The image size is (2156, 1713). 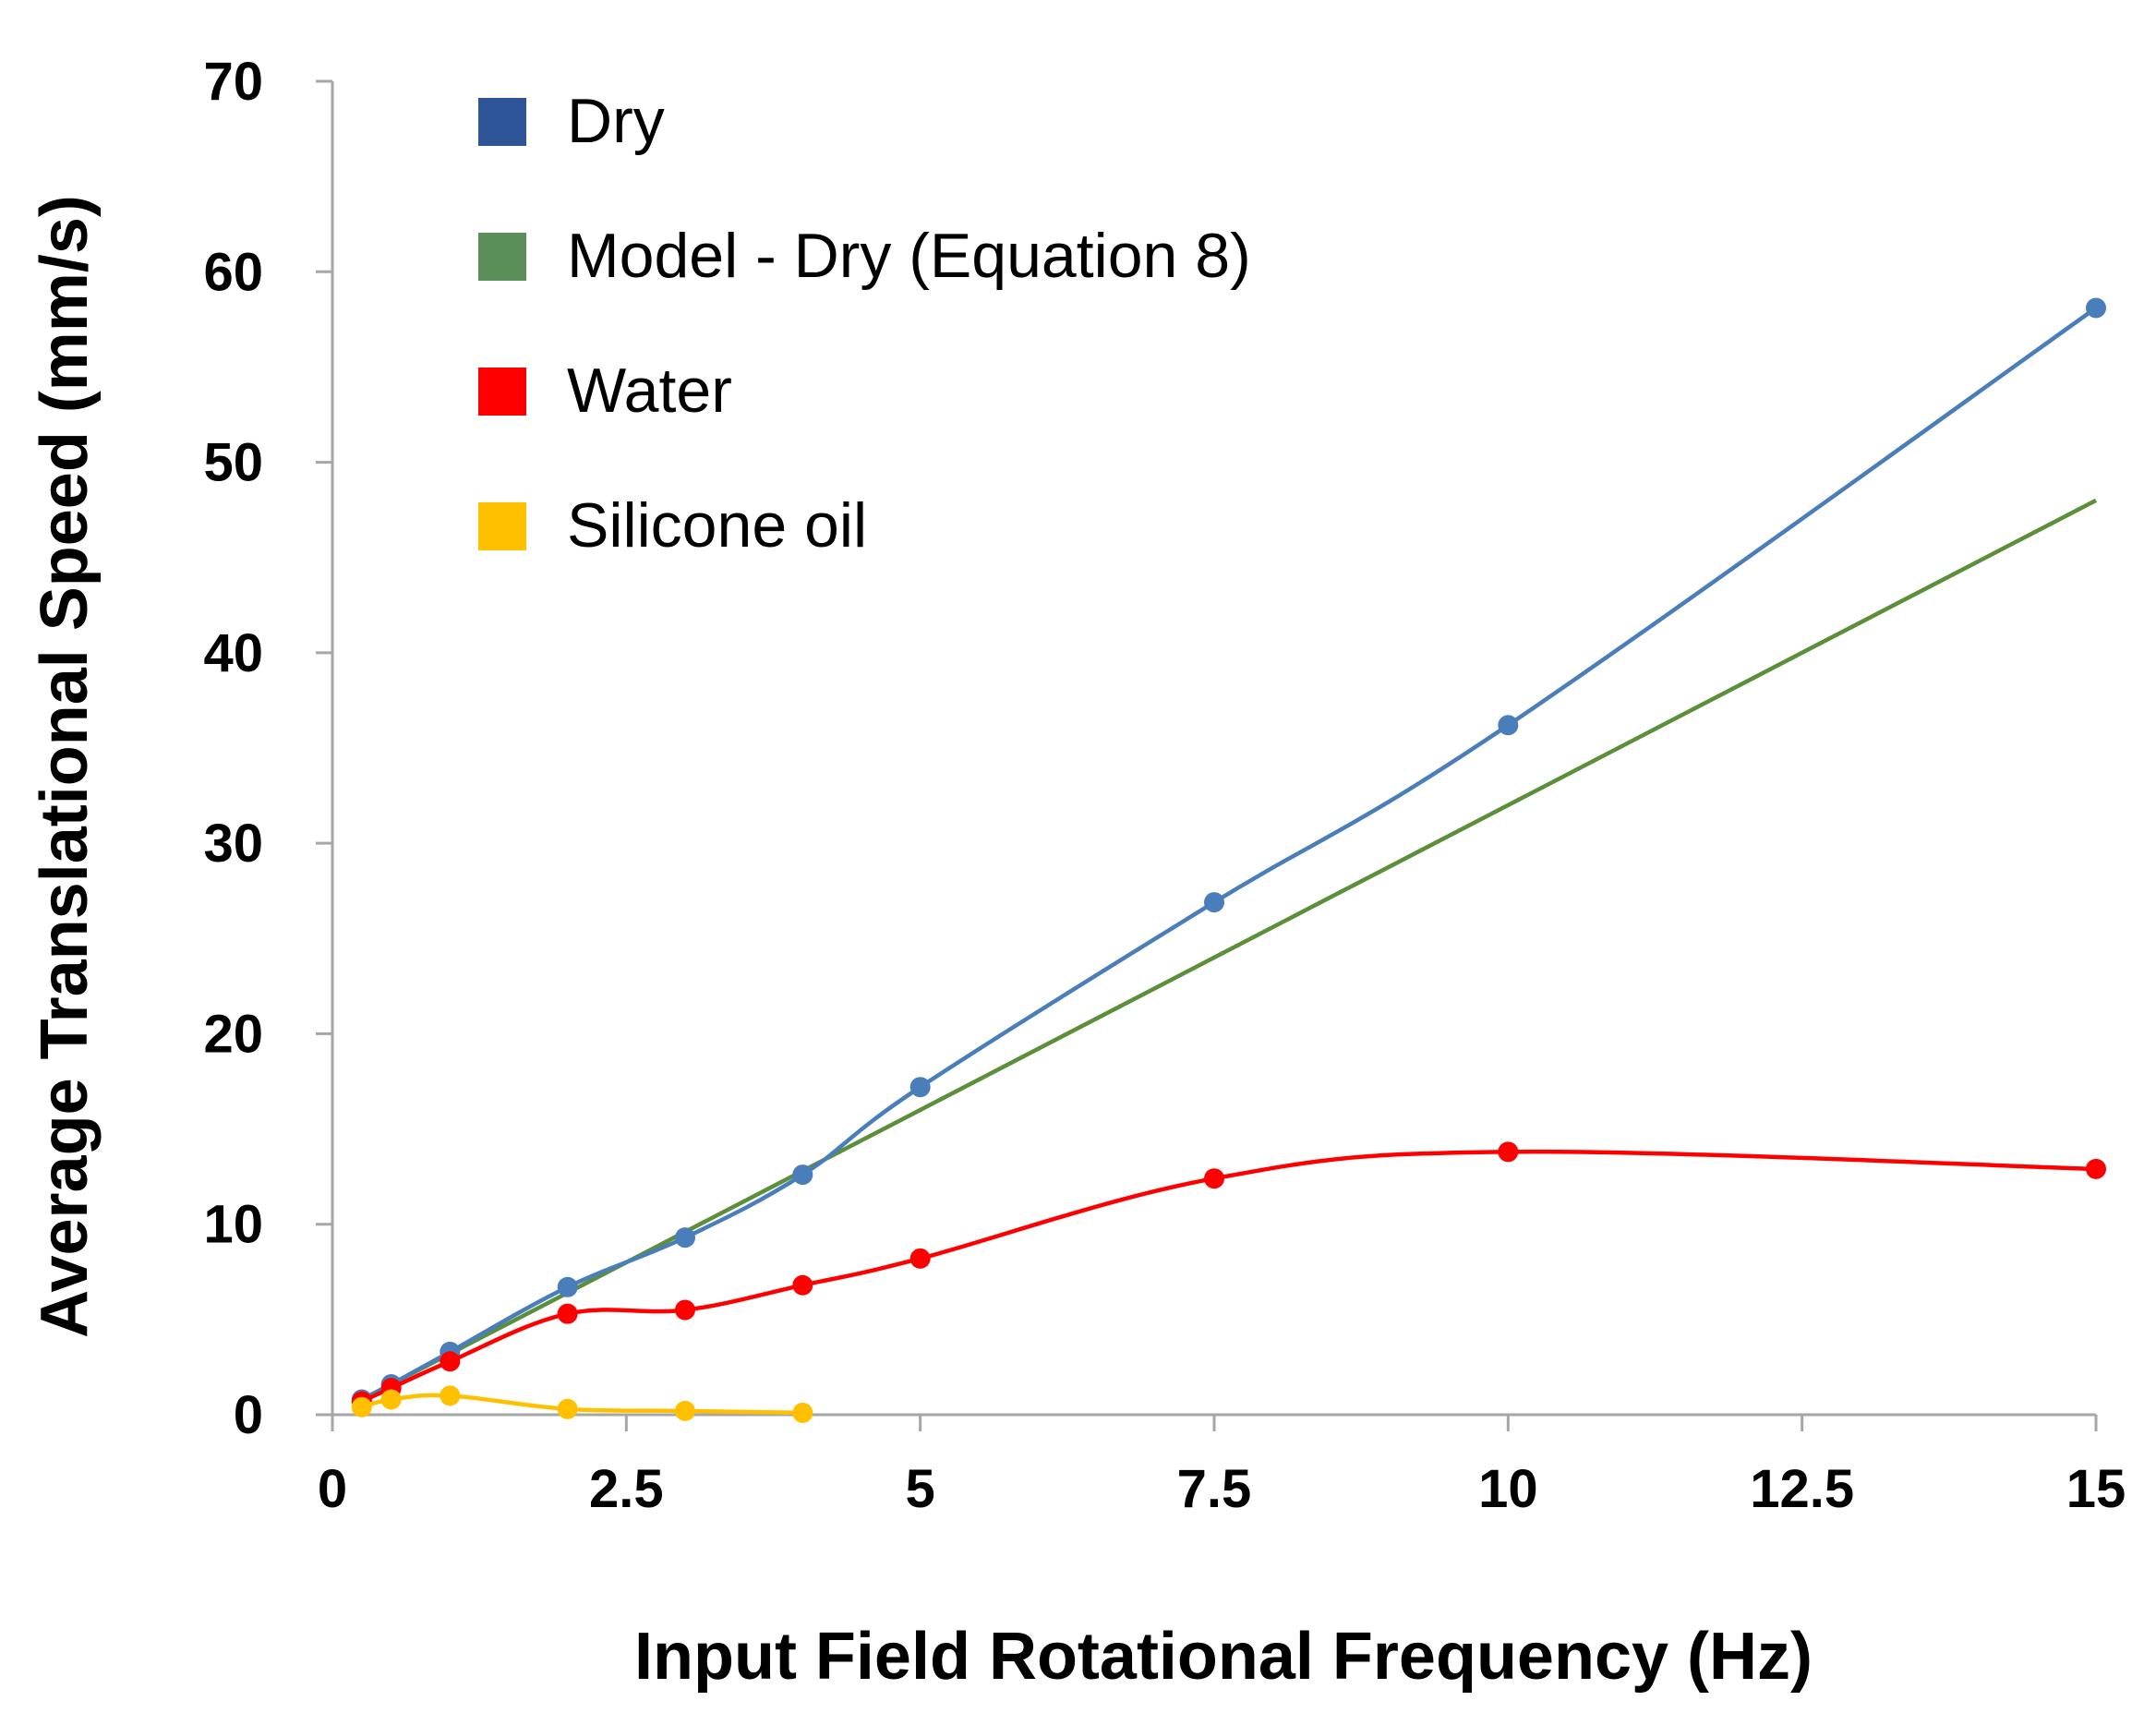 What do you see at coordinates (248, 1415) in the screenshot?
I see `y-tick-label: 0` at bounding box center [248, 1415].